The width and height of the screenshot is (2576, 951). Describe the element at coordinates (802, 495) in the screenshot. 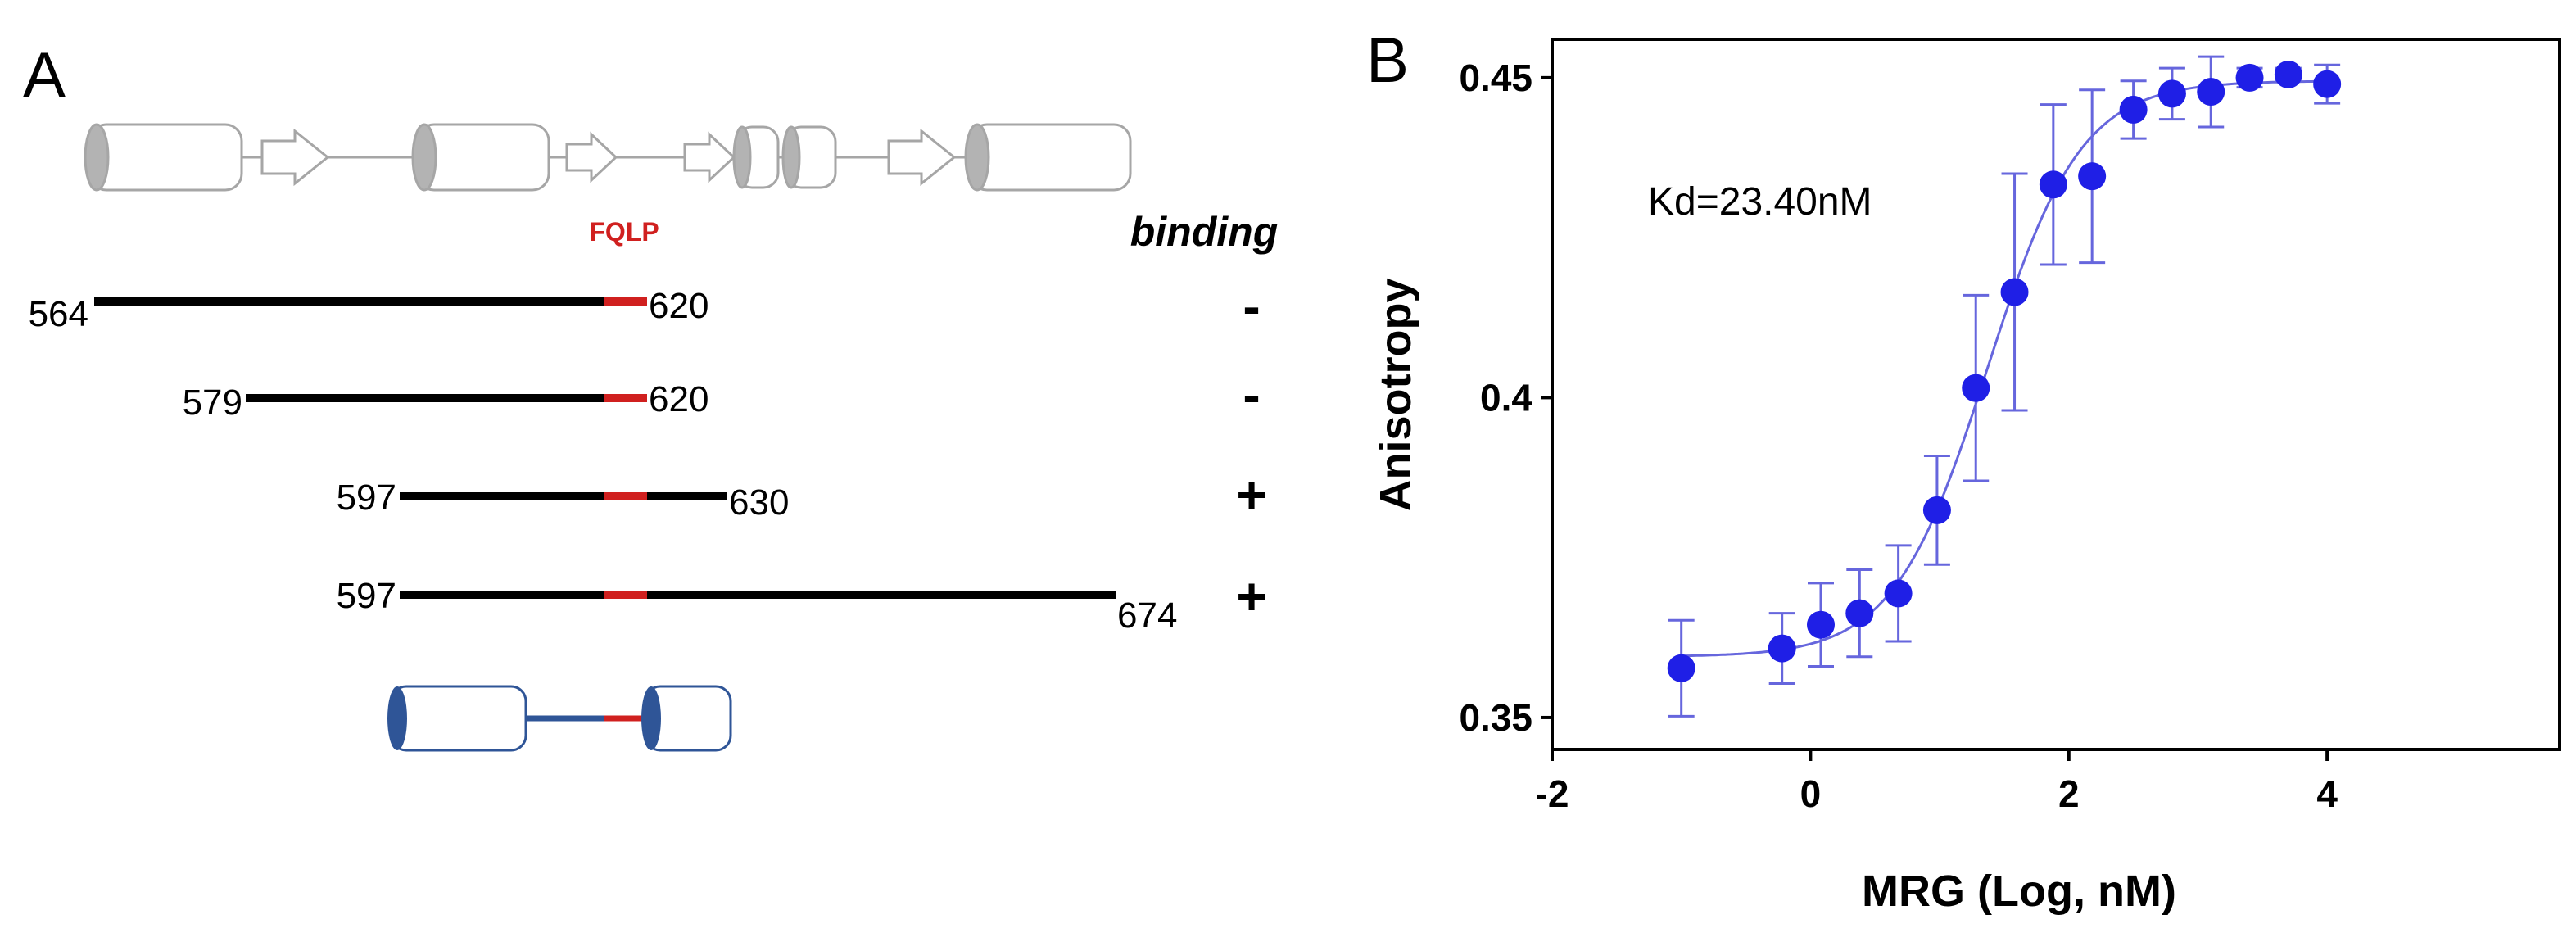

I see `construct-row: 597 630 +` at that location.